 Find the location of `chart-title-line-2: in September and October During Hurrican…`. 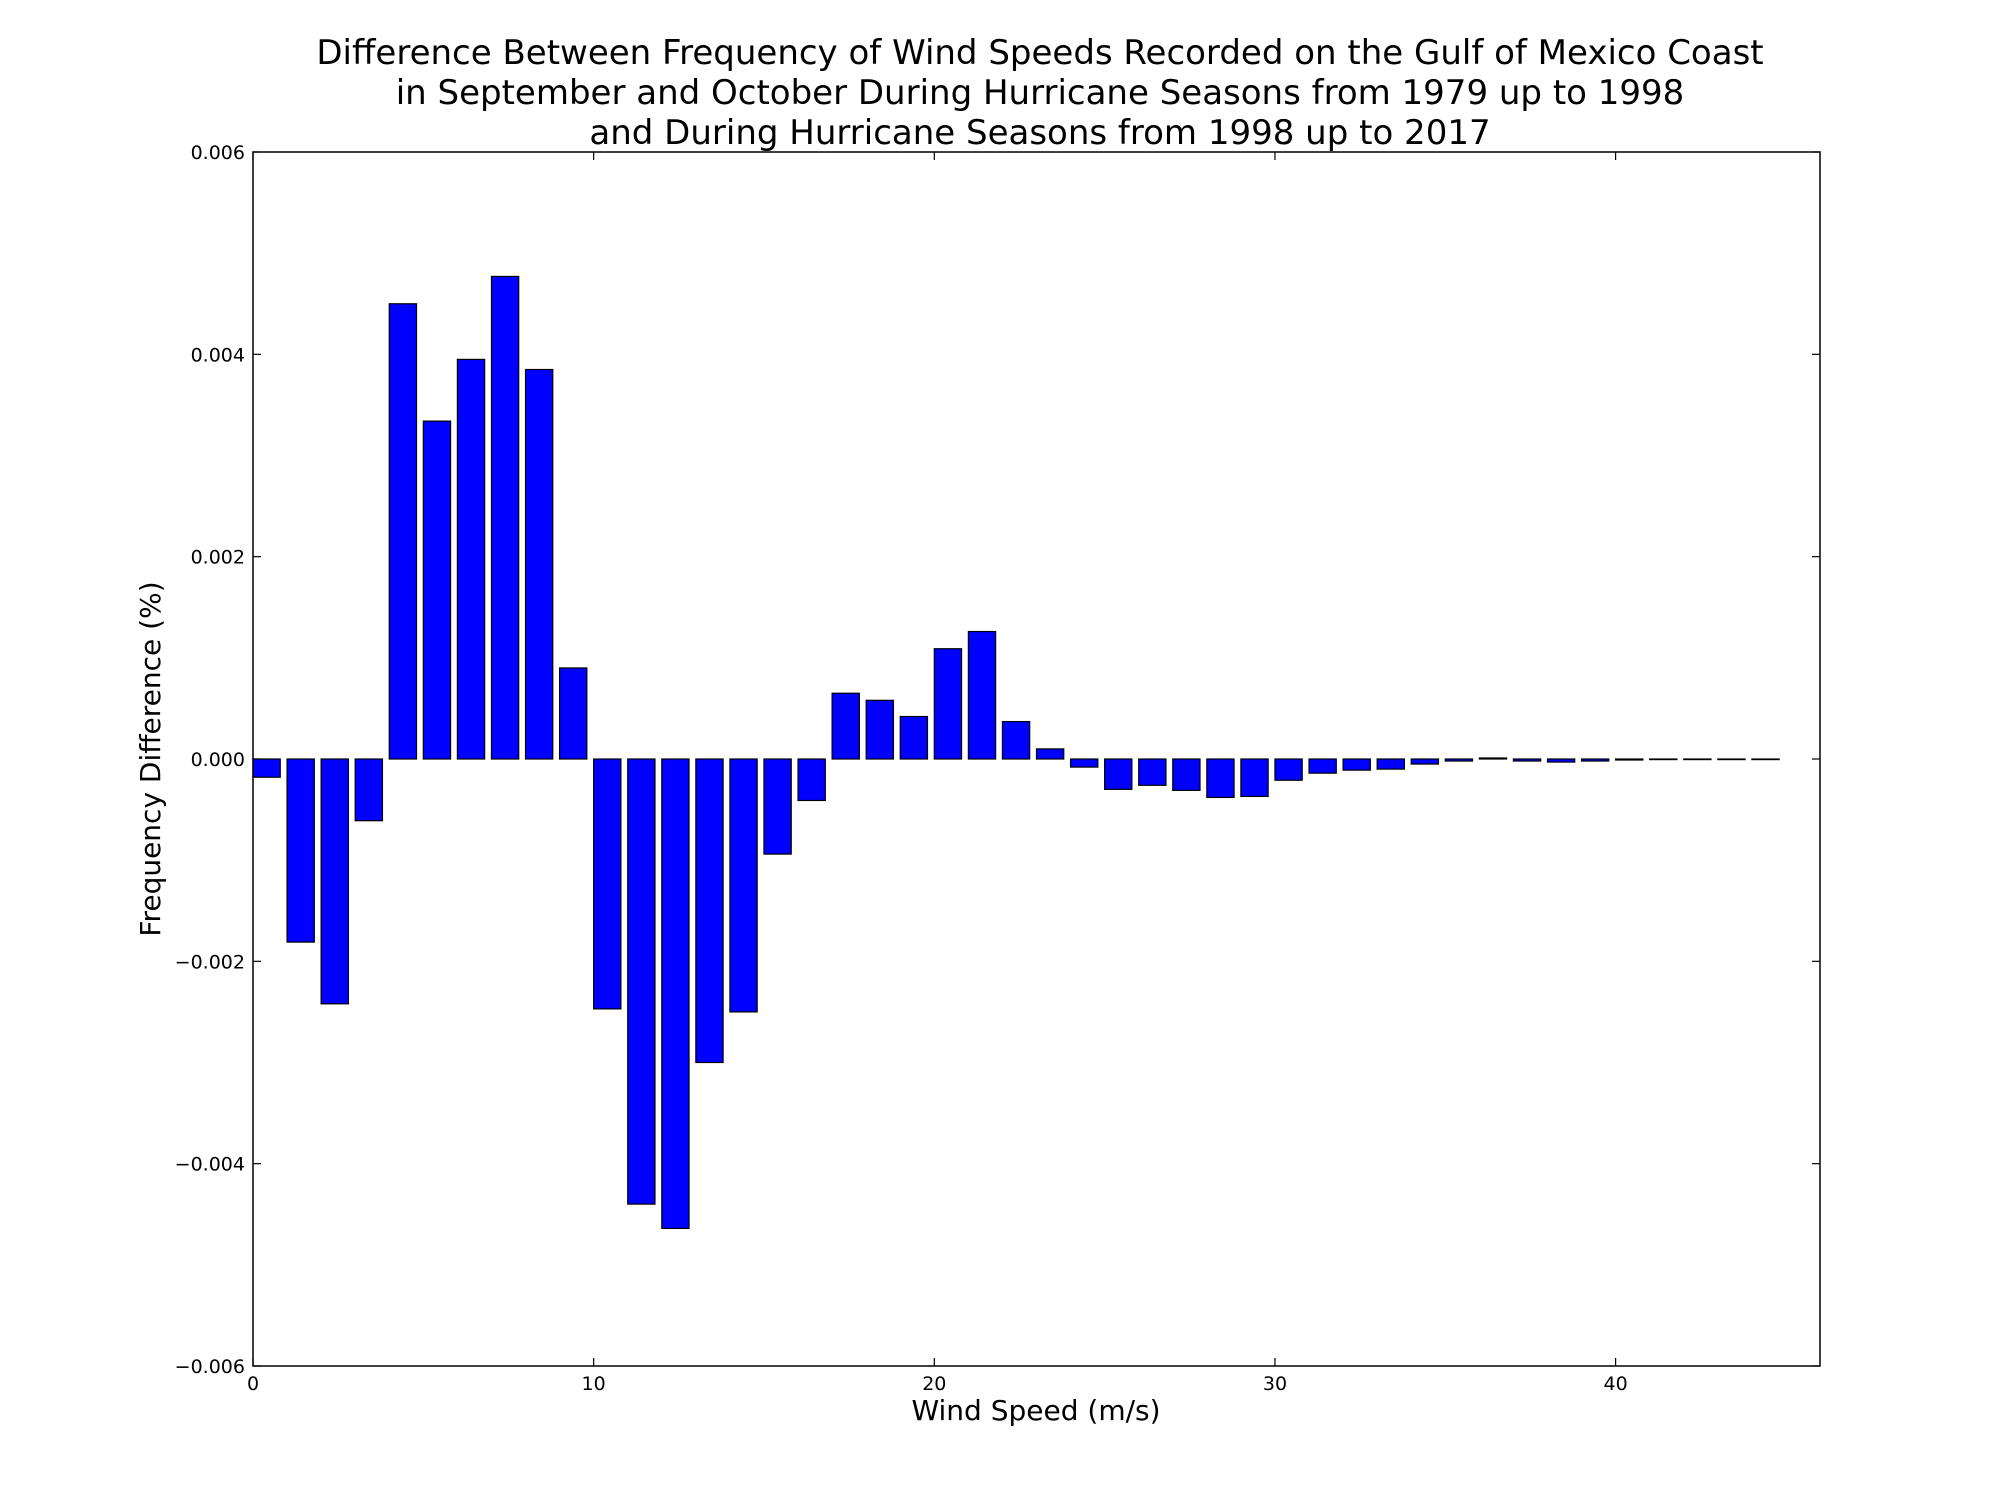

chart-title-line-2: in September and October During Hurrican… is located at coordinates (1040, 93).